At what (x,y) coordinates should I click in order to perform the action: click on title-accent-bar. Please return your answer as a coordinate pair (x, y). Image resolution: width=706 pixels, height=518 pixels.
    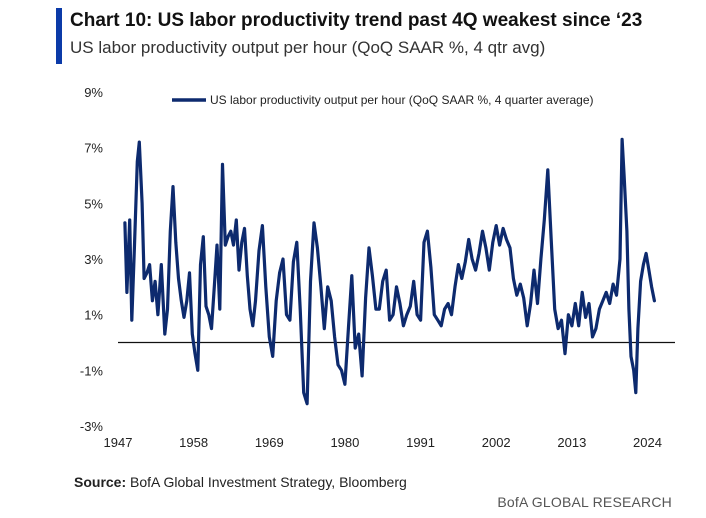
    Looking at the image, I should click on (59, 36).